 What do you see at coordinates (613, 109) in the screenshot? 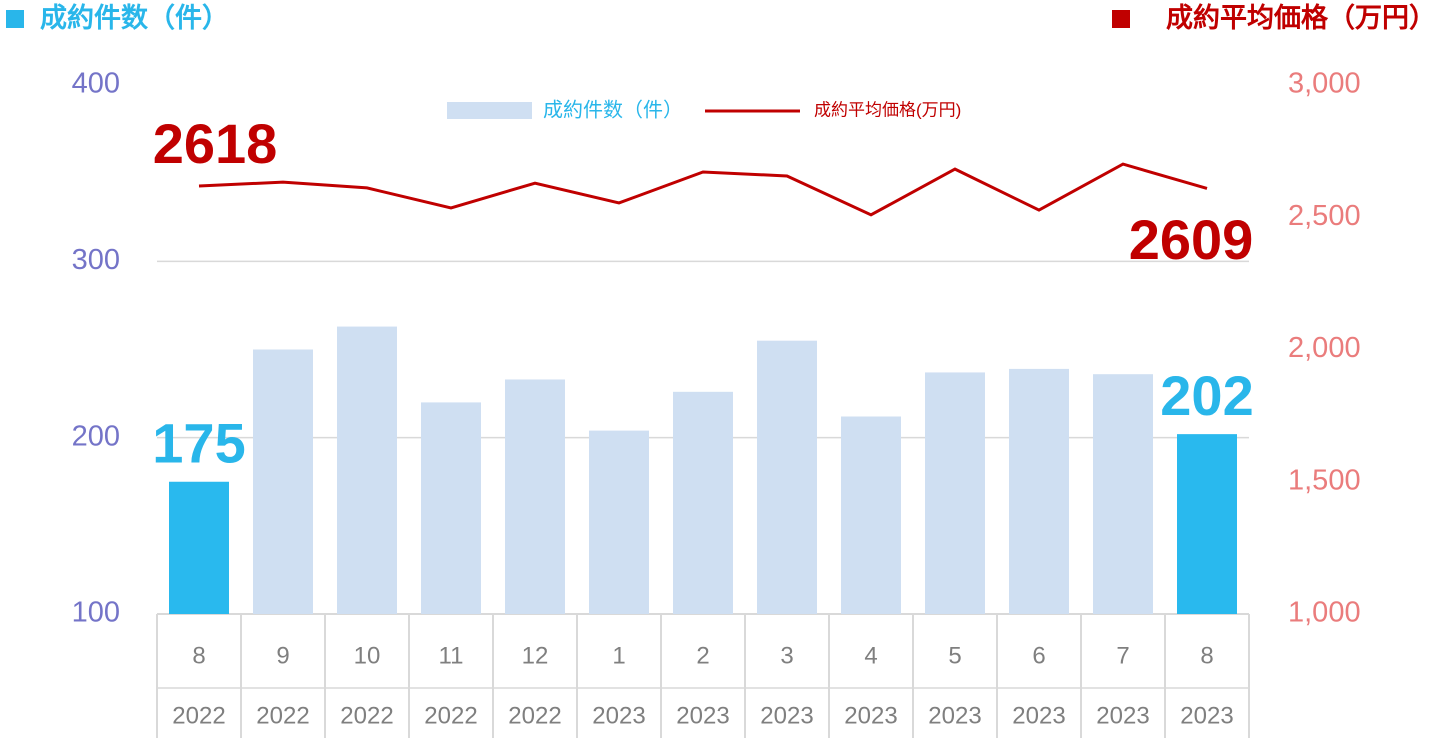
I see `legend-label: 成約件数（件）` at bounding box center [613, 109].